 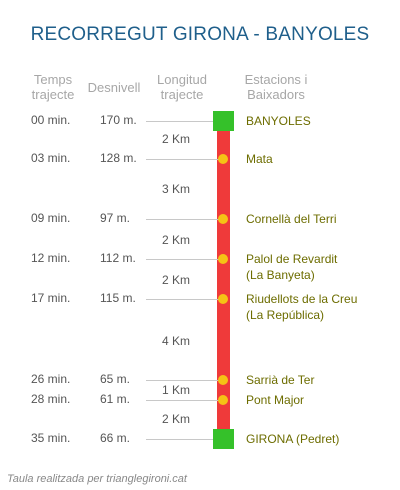 I want to click on credit-note: Taula realitzada per trianglegironi.cat, so click(x=97, y=479).